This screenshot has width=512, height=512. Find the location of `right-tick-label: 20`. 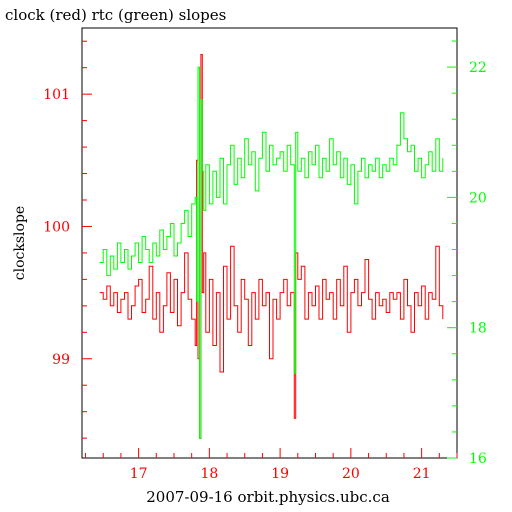

right-tick-label: 20 is located at coordinates (478, 198).